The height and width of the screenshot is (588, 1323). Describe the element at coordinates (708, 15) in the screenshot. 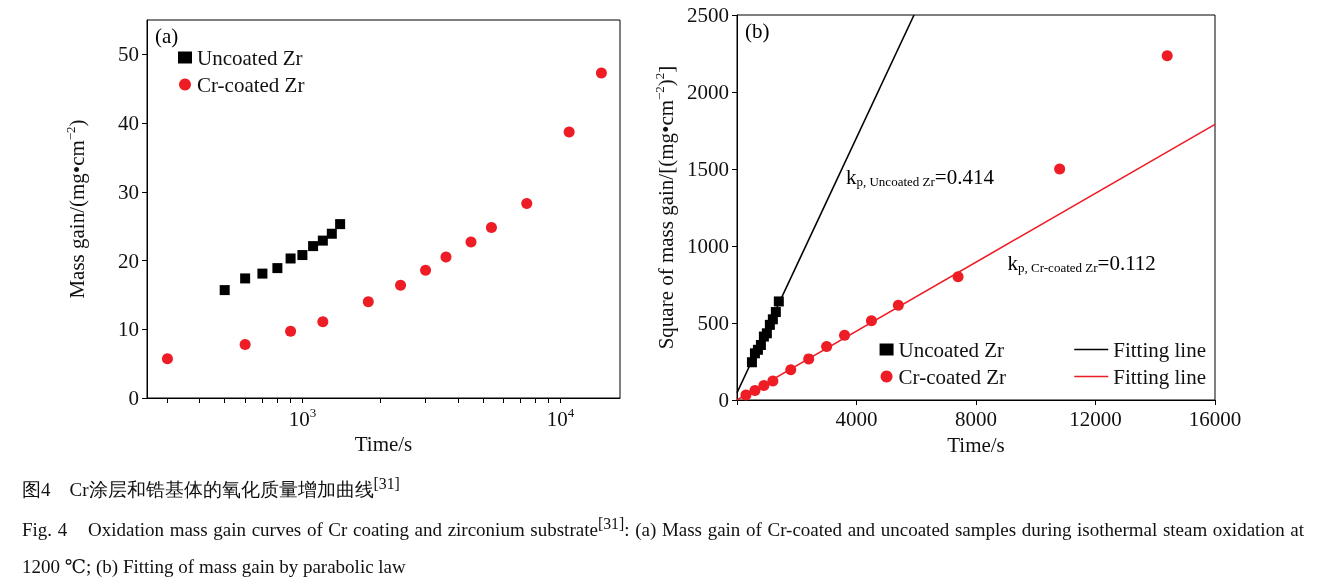

I see `y-tick-label: 2500` at that location.